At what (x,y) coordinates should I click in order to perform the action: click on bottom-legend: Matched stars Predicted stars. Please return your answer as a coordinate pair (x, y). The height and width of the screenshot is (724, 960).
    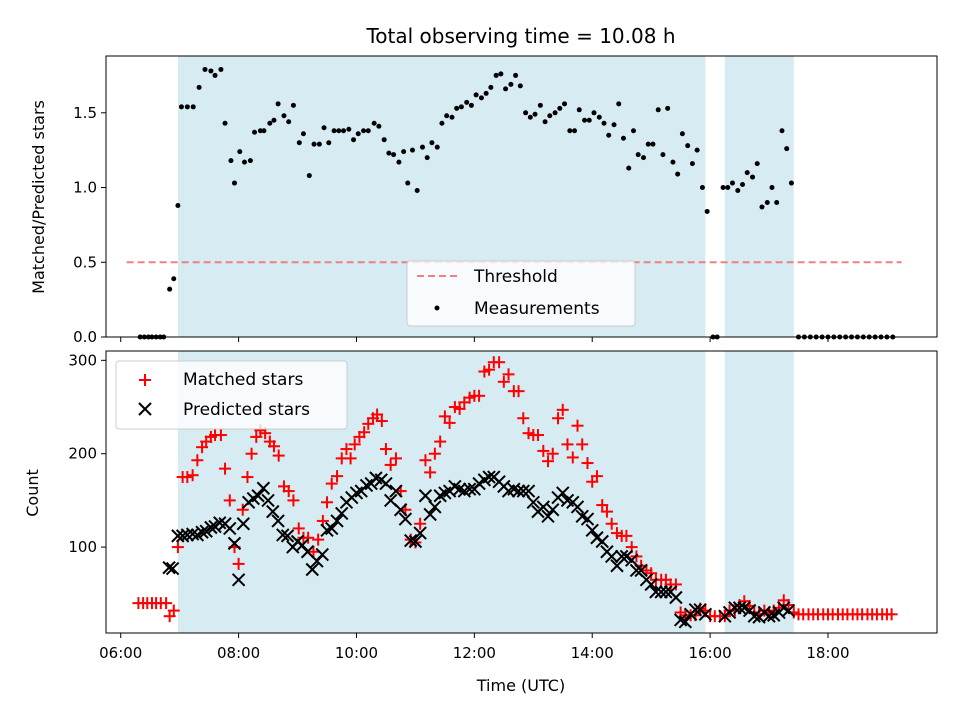
    Looking at the image, I should click on (231, 395).